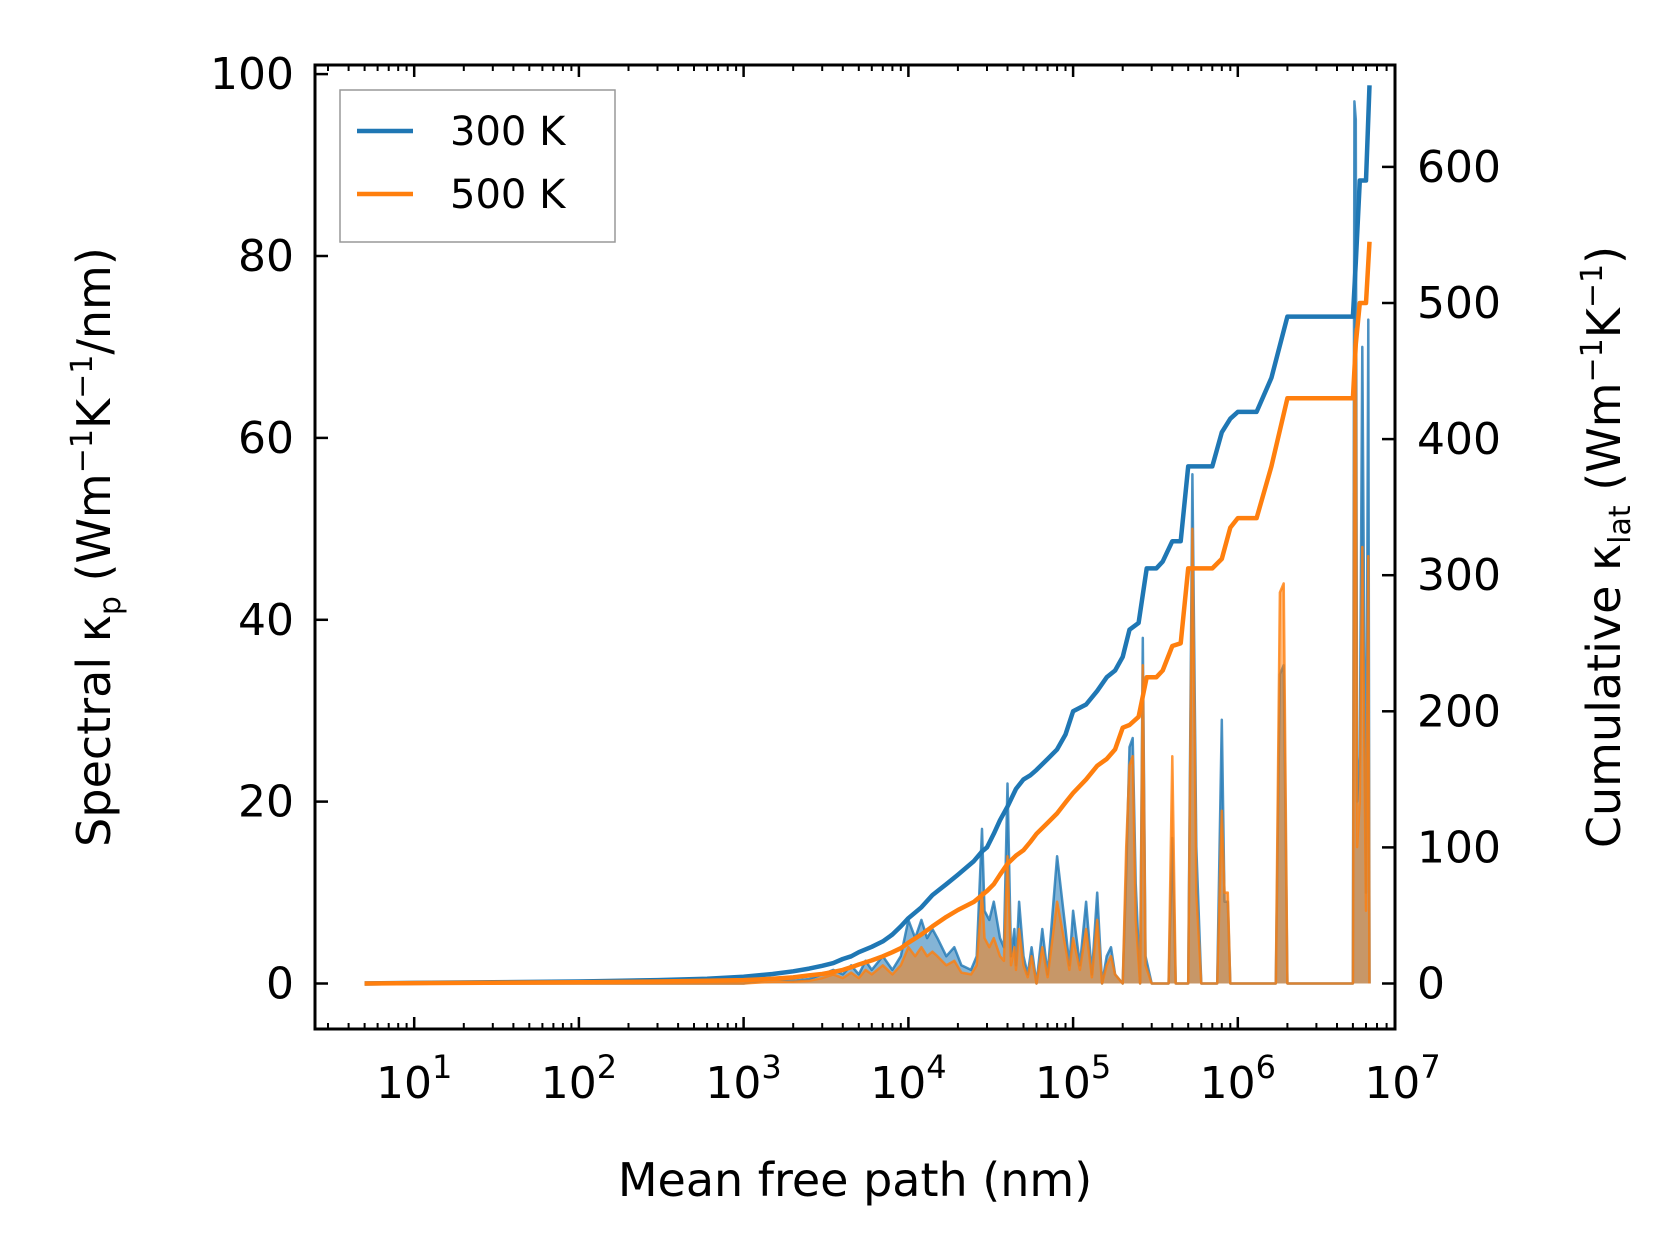 Image resolution: width=1679 pixels, height=1258 pixels. What do you see at coordinates (280, 984) in the screenshot?
I see `y-left-tick-label: 0` at bounding box center [280, 984].